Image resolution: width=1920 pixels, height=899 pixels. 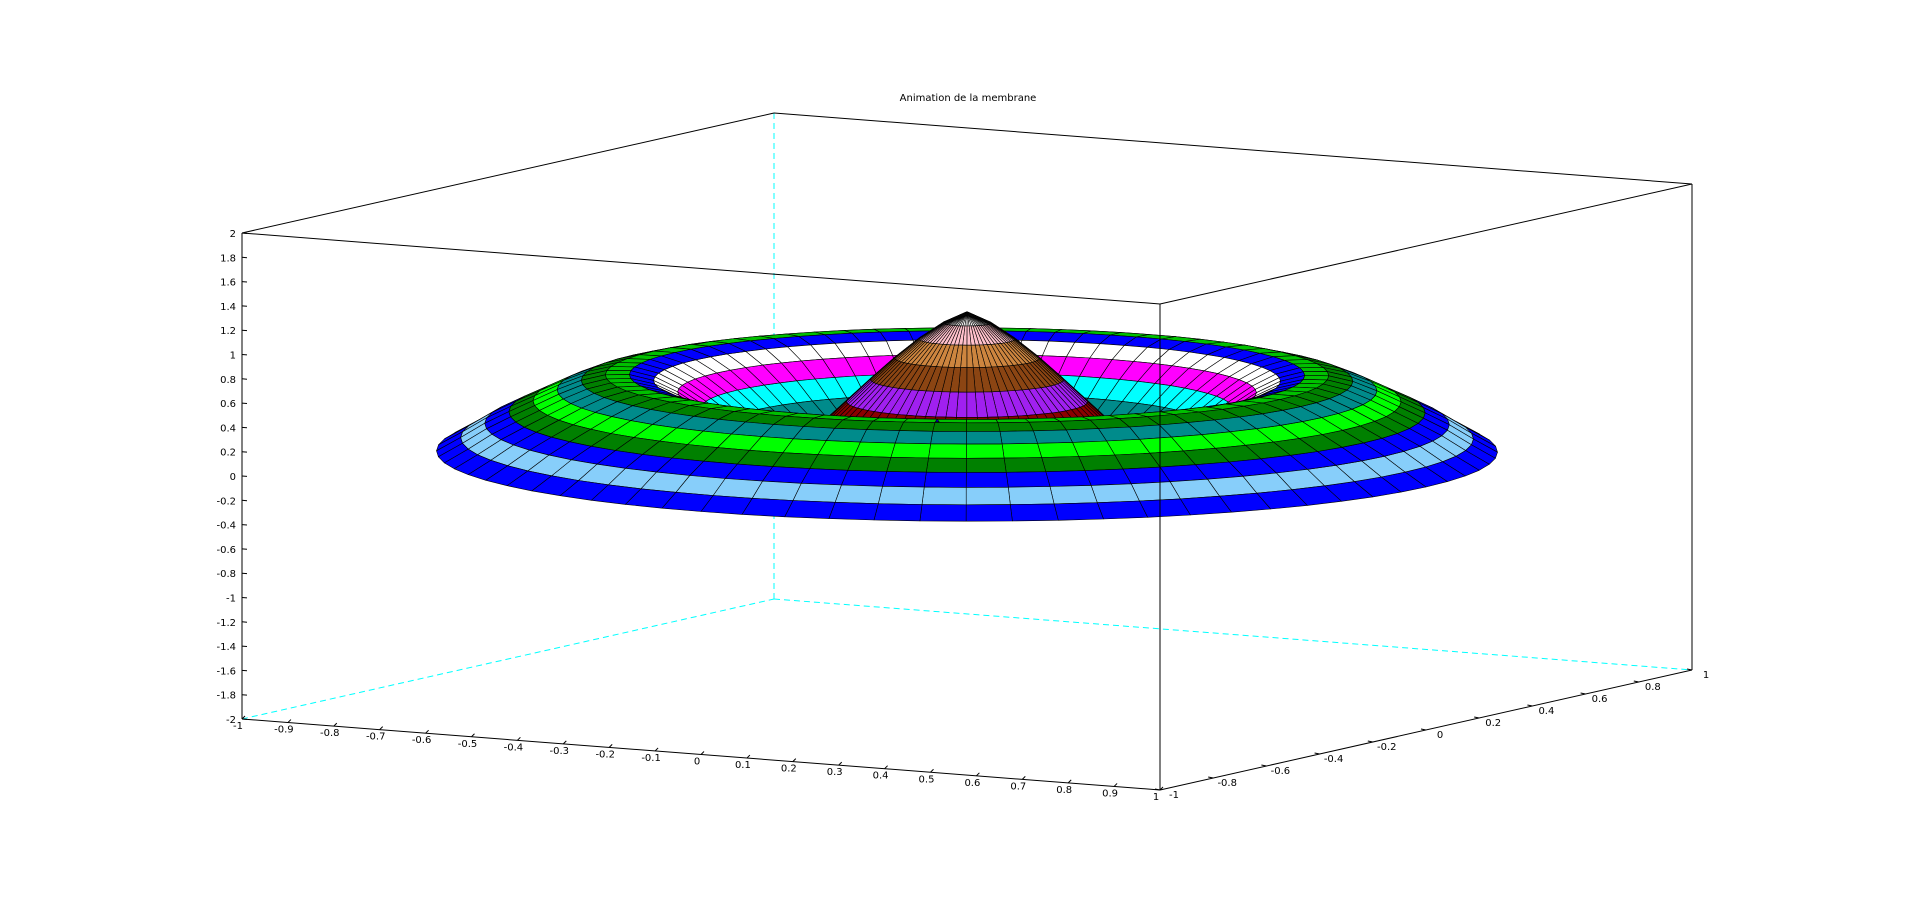 What do you see at coordinates (968, 98) in the screenshot?
I see `chart-title: Animation de la membrane` at bounding box center [968, 98].